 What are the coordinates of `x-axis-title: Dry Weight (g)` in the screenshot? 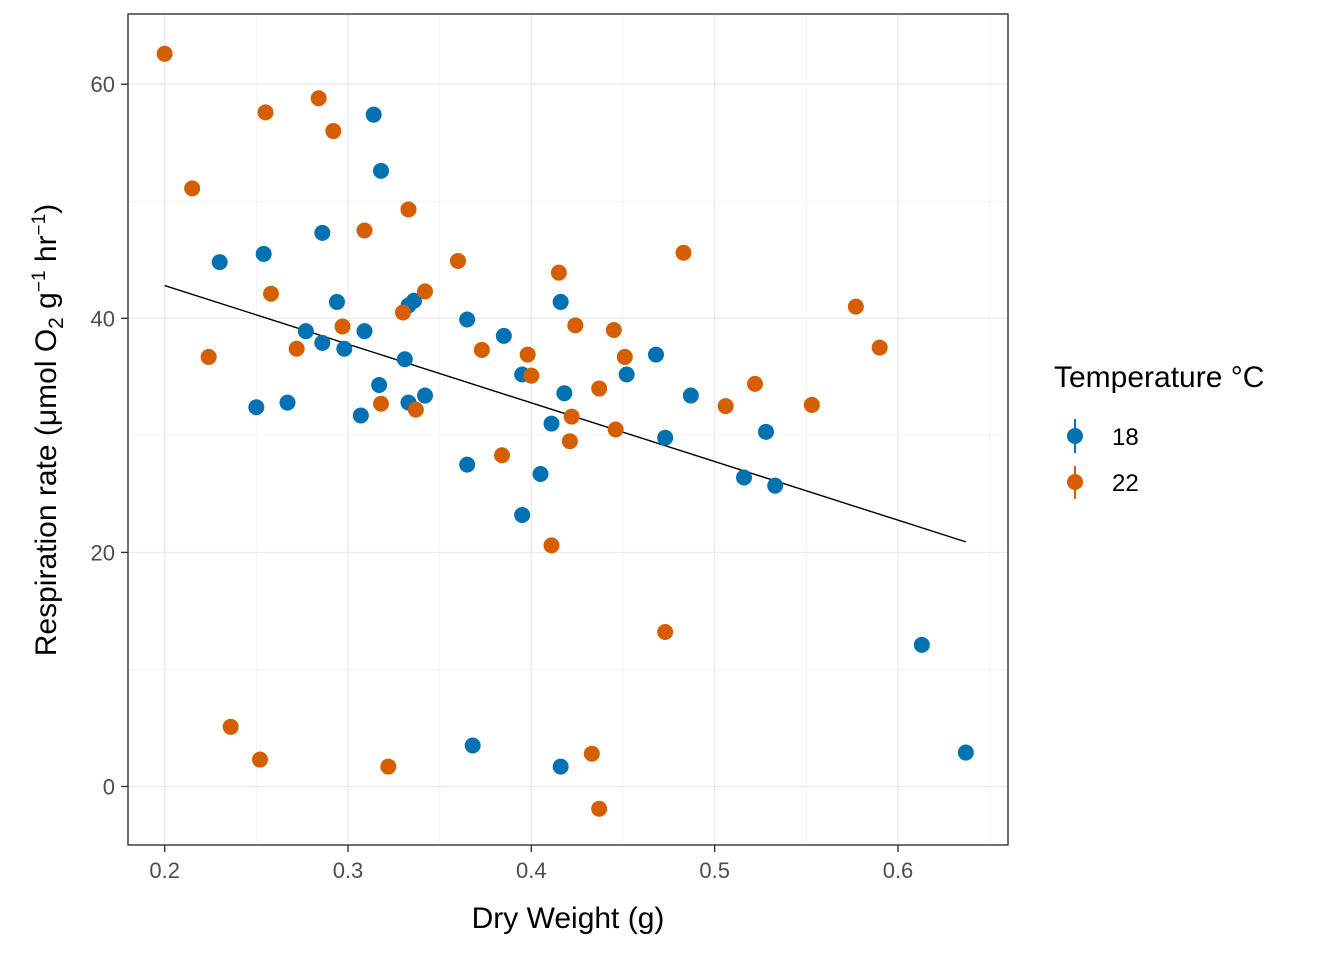 It's located at (568, 918).